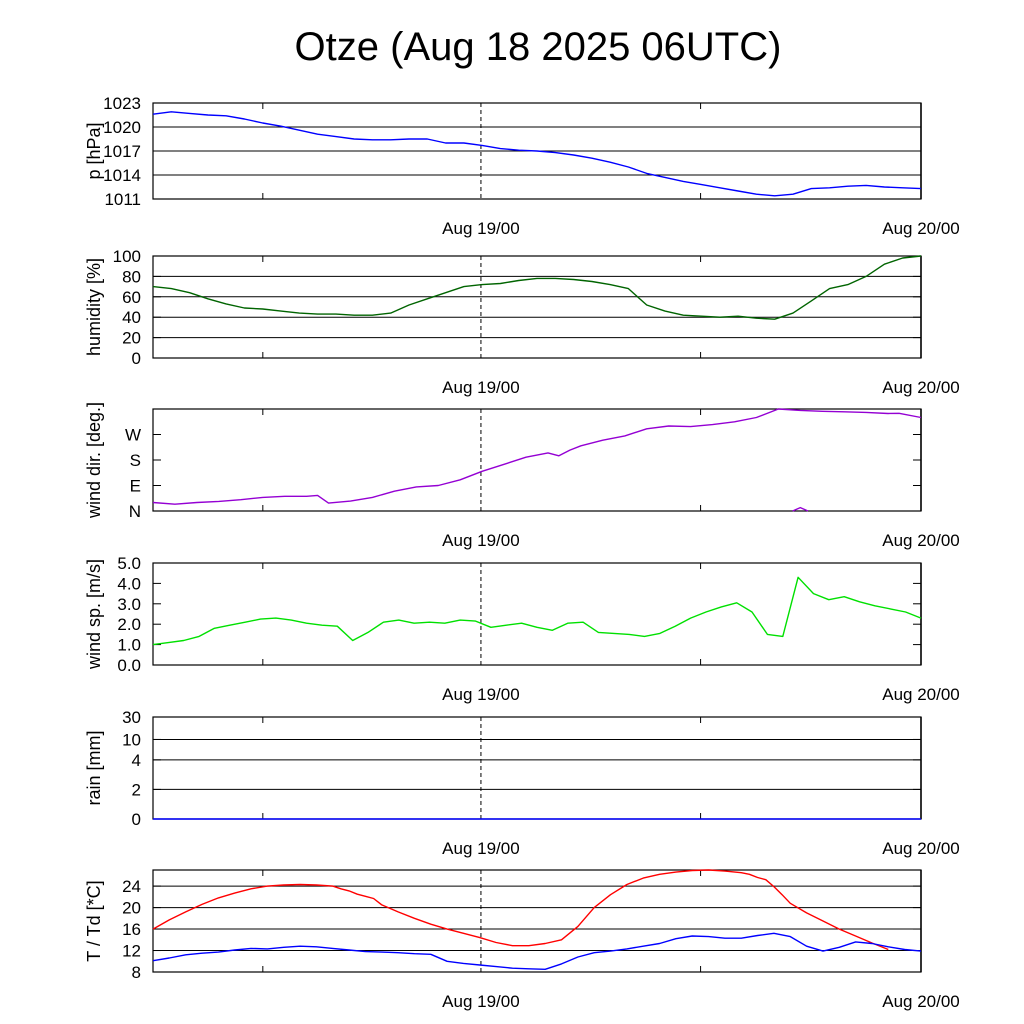 Image resolution: width=1024 pixels, height=1024 pixels. Describe the element at coordinates (94, 460) in the screenshot. I see `y-axis-label: wind dir. [deg.]` at that location.